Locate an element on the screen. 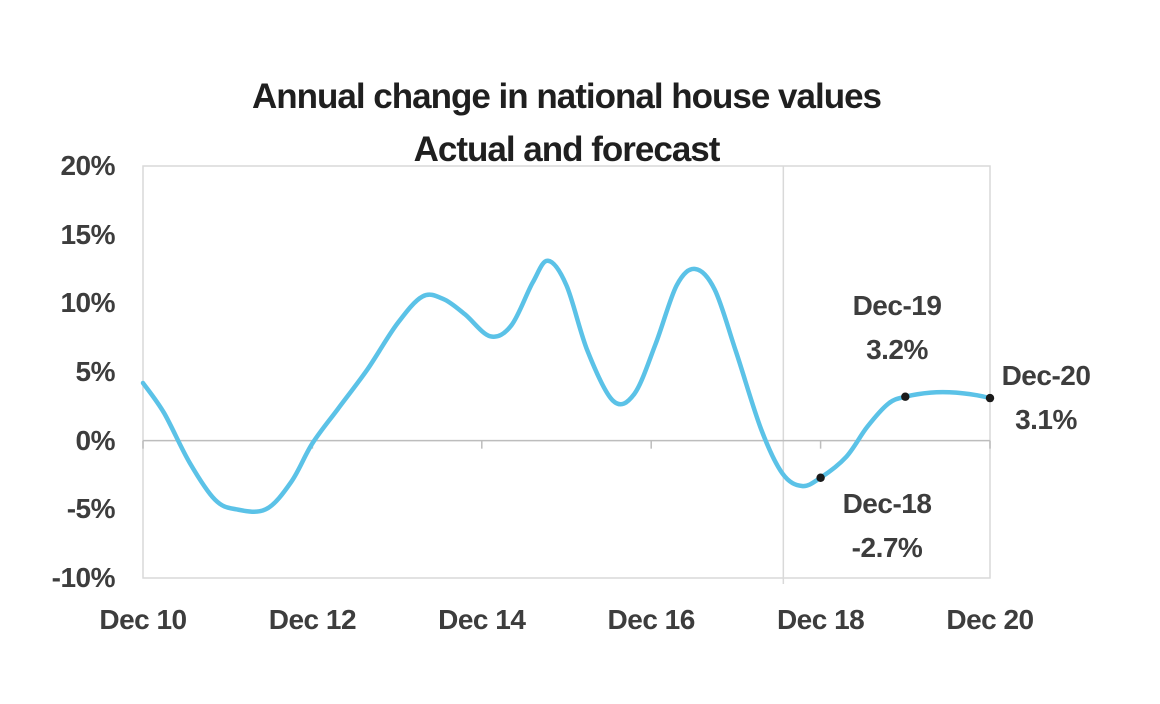 The width and height of the screenshot is (1160, 704). y-axis-label: 15% is located at coordinates (87, 234).